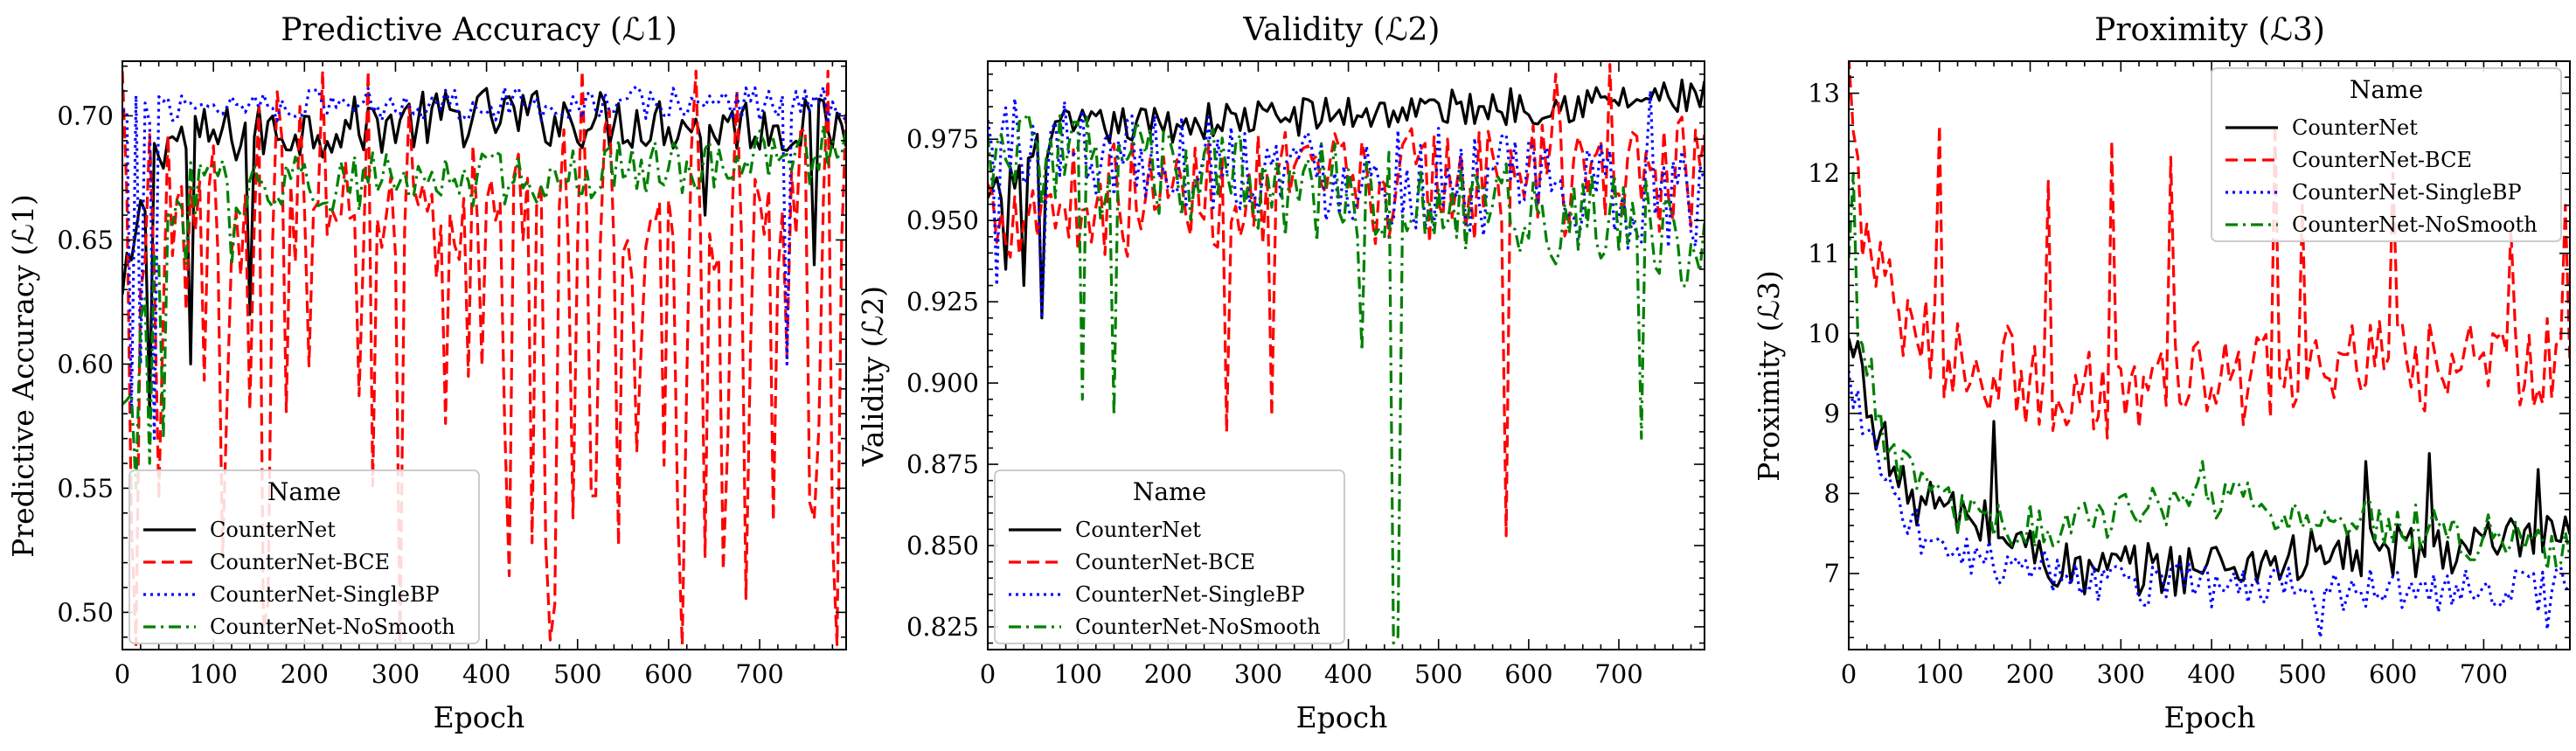 The width and height of the screenshot is (2576, 751). What do you see at coordinates (1824, 254) in the screenshot?
I see `y-tick-label: 11` at bounding box center [1824, 254].